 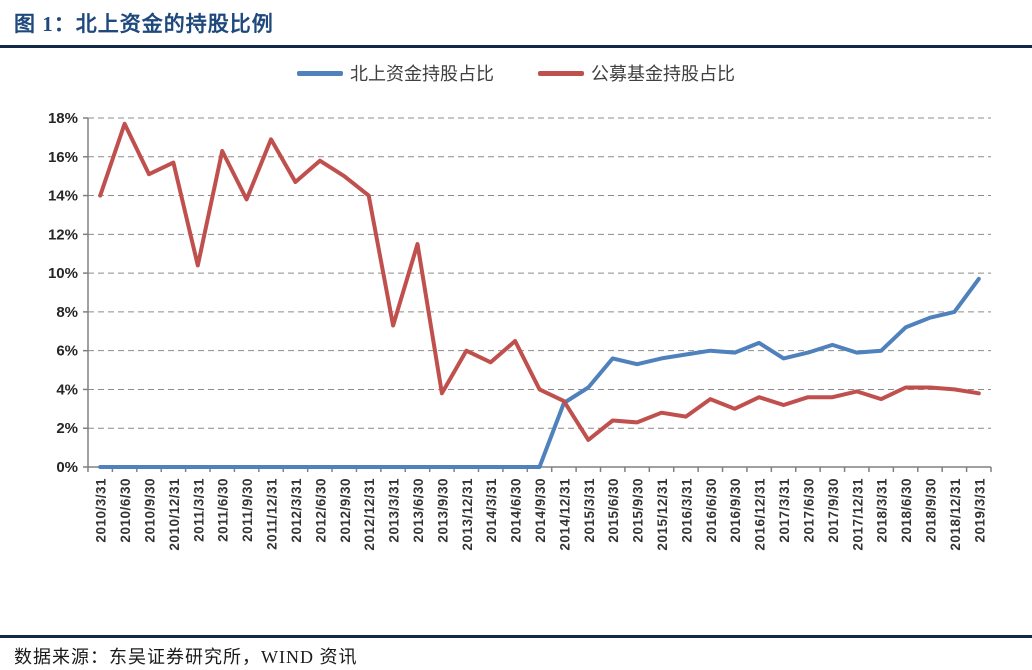 I want to click on svg-text: 2015/9/30, so click(x=638, y=510).